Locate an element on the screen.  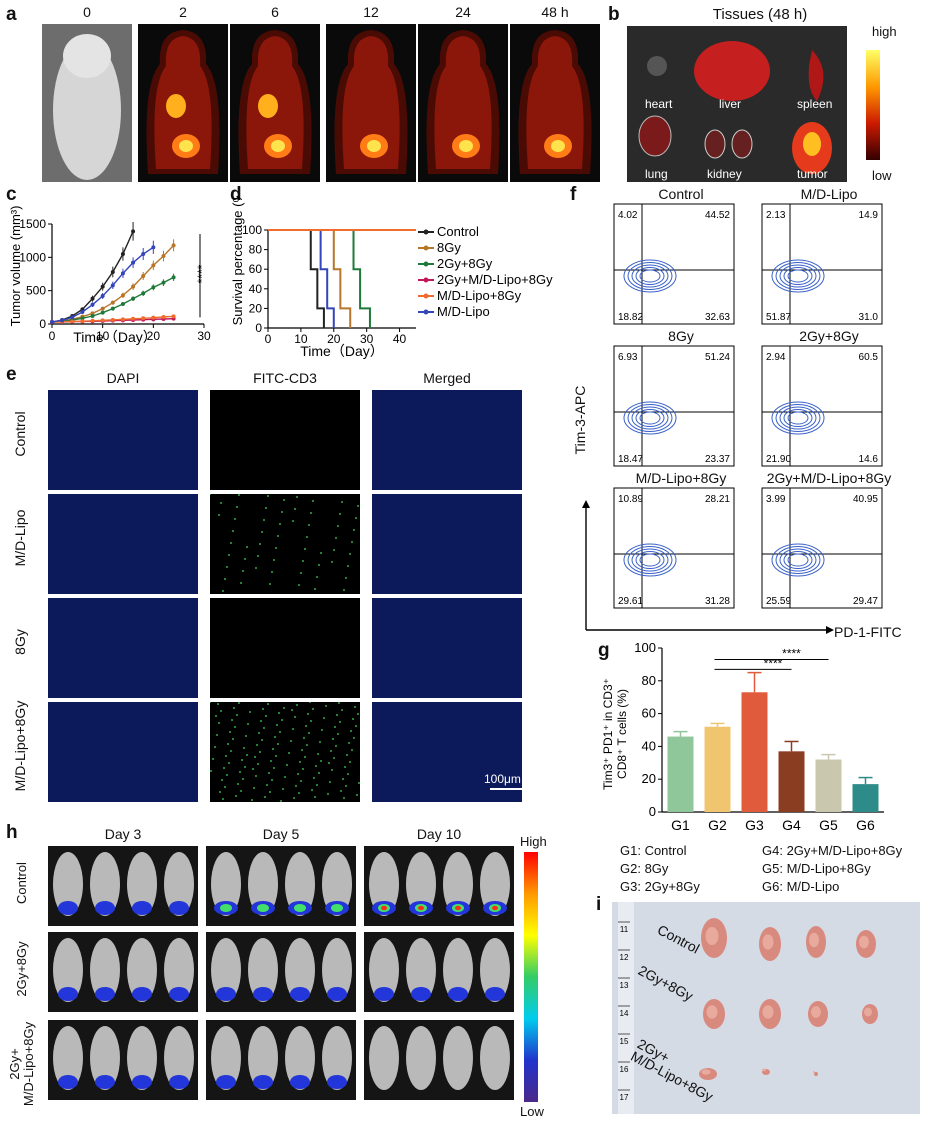
tissue-image: heart liver spleen lung kidney tumor is located at coordinates (737, 104).